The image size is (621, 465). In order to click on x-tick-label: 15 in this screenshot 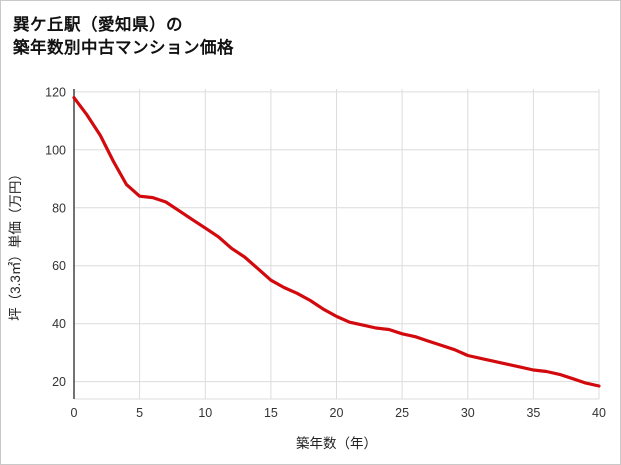, I will do `click(271, 413)`.